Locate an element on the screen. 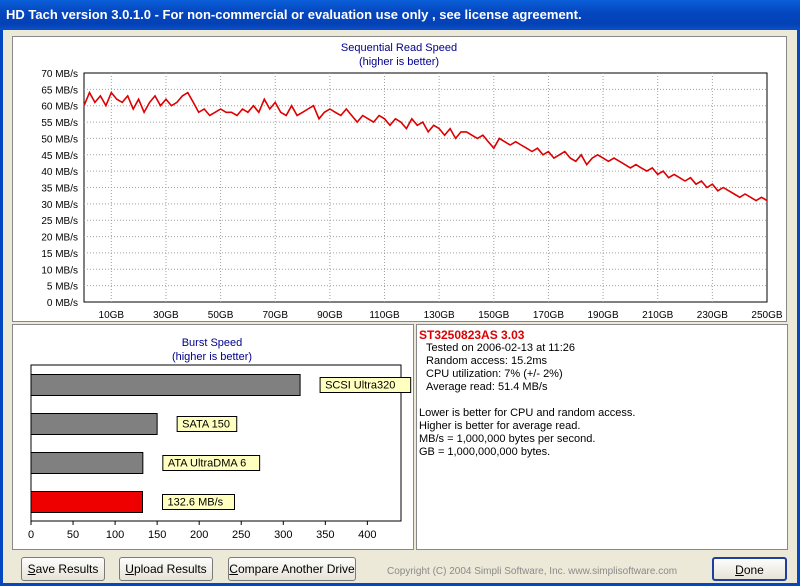 The image size is (800, 586). burst-subtitle: (higher is better) is located at coordinates (212, 357).